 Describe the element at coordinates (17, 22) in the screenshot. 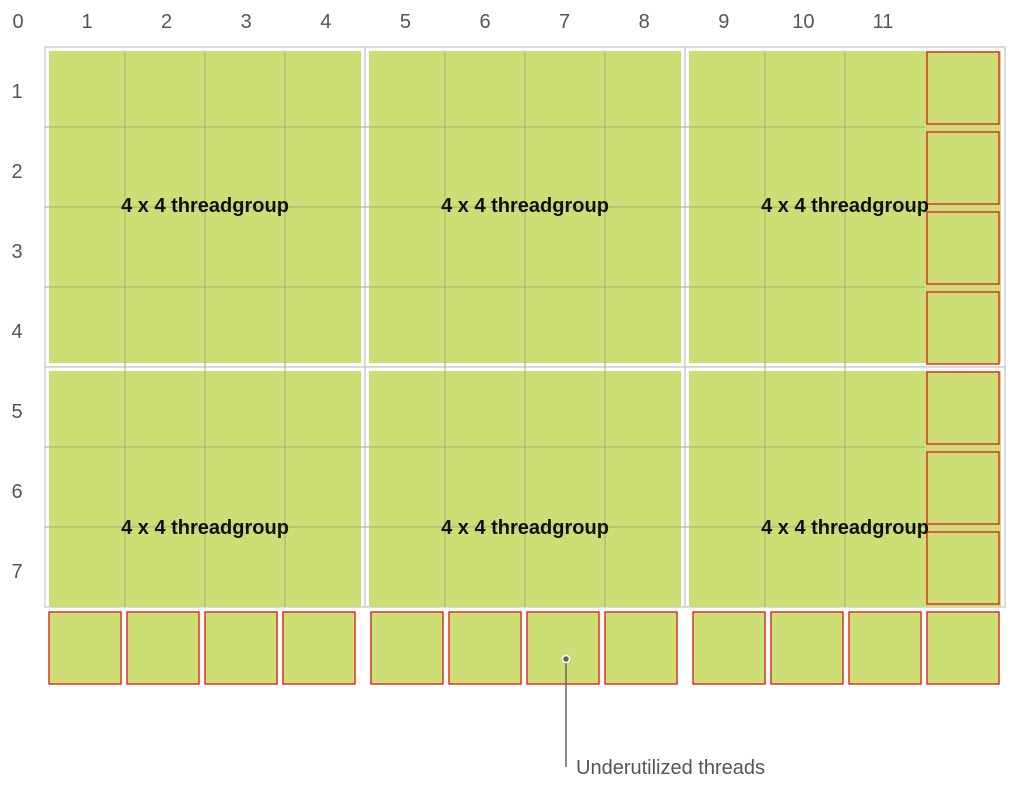

I see `x-axis-label: 0` at that location.